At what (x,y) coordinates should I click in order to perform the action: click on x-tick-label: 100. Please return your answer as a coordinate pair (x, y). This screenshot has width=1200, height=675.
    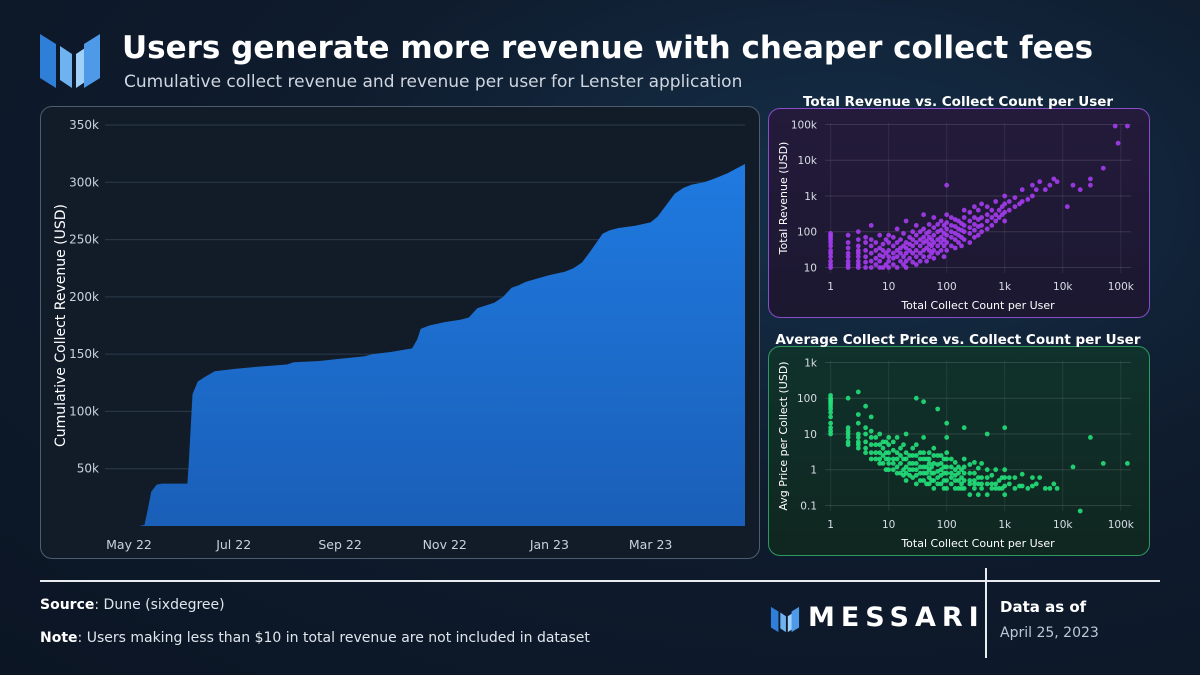
    Looking at the image, I should click on (947, 287).